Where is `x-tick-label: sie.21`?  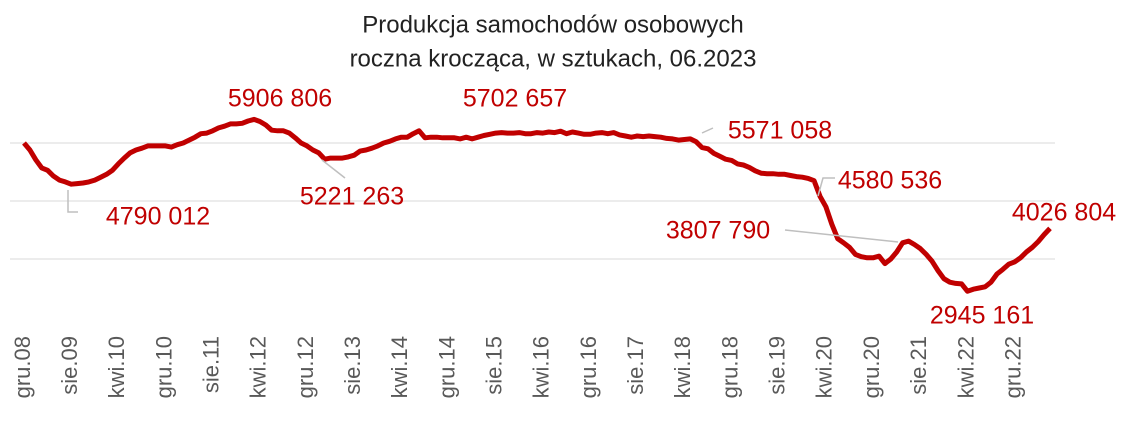
x-tick-label: sie.21 is located at coordinates (918, 365).